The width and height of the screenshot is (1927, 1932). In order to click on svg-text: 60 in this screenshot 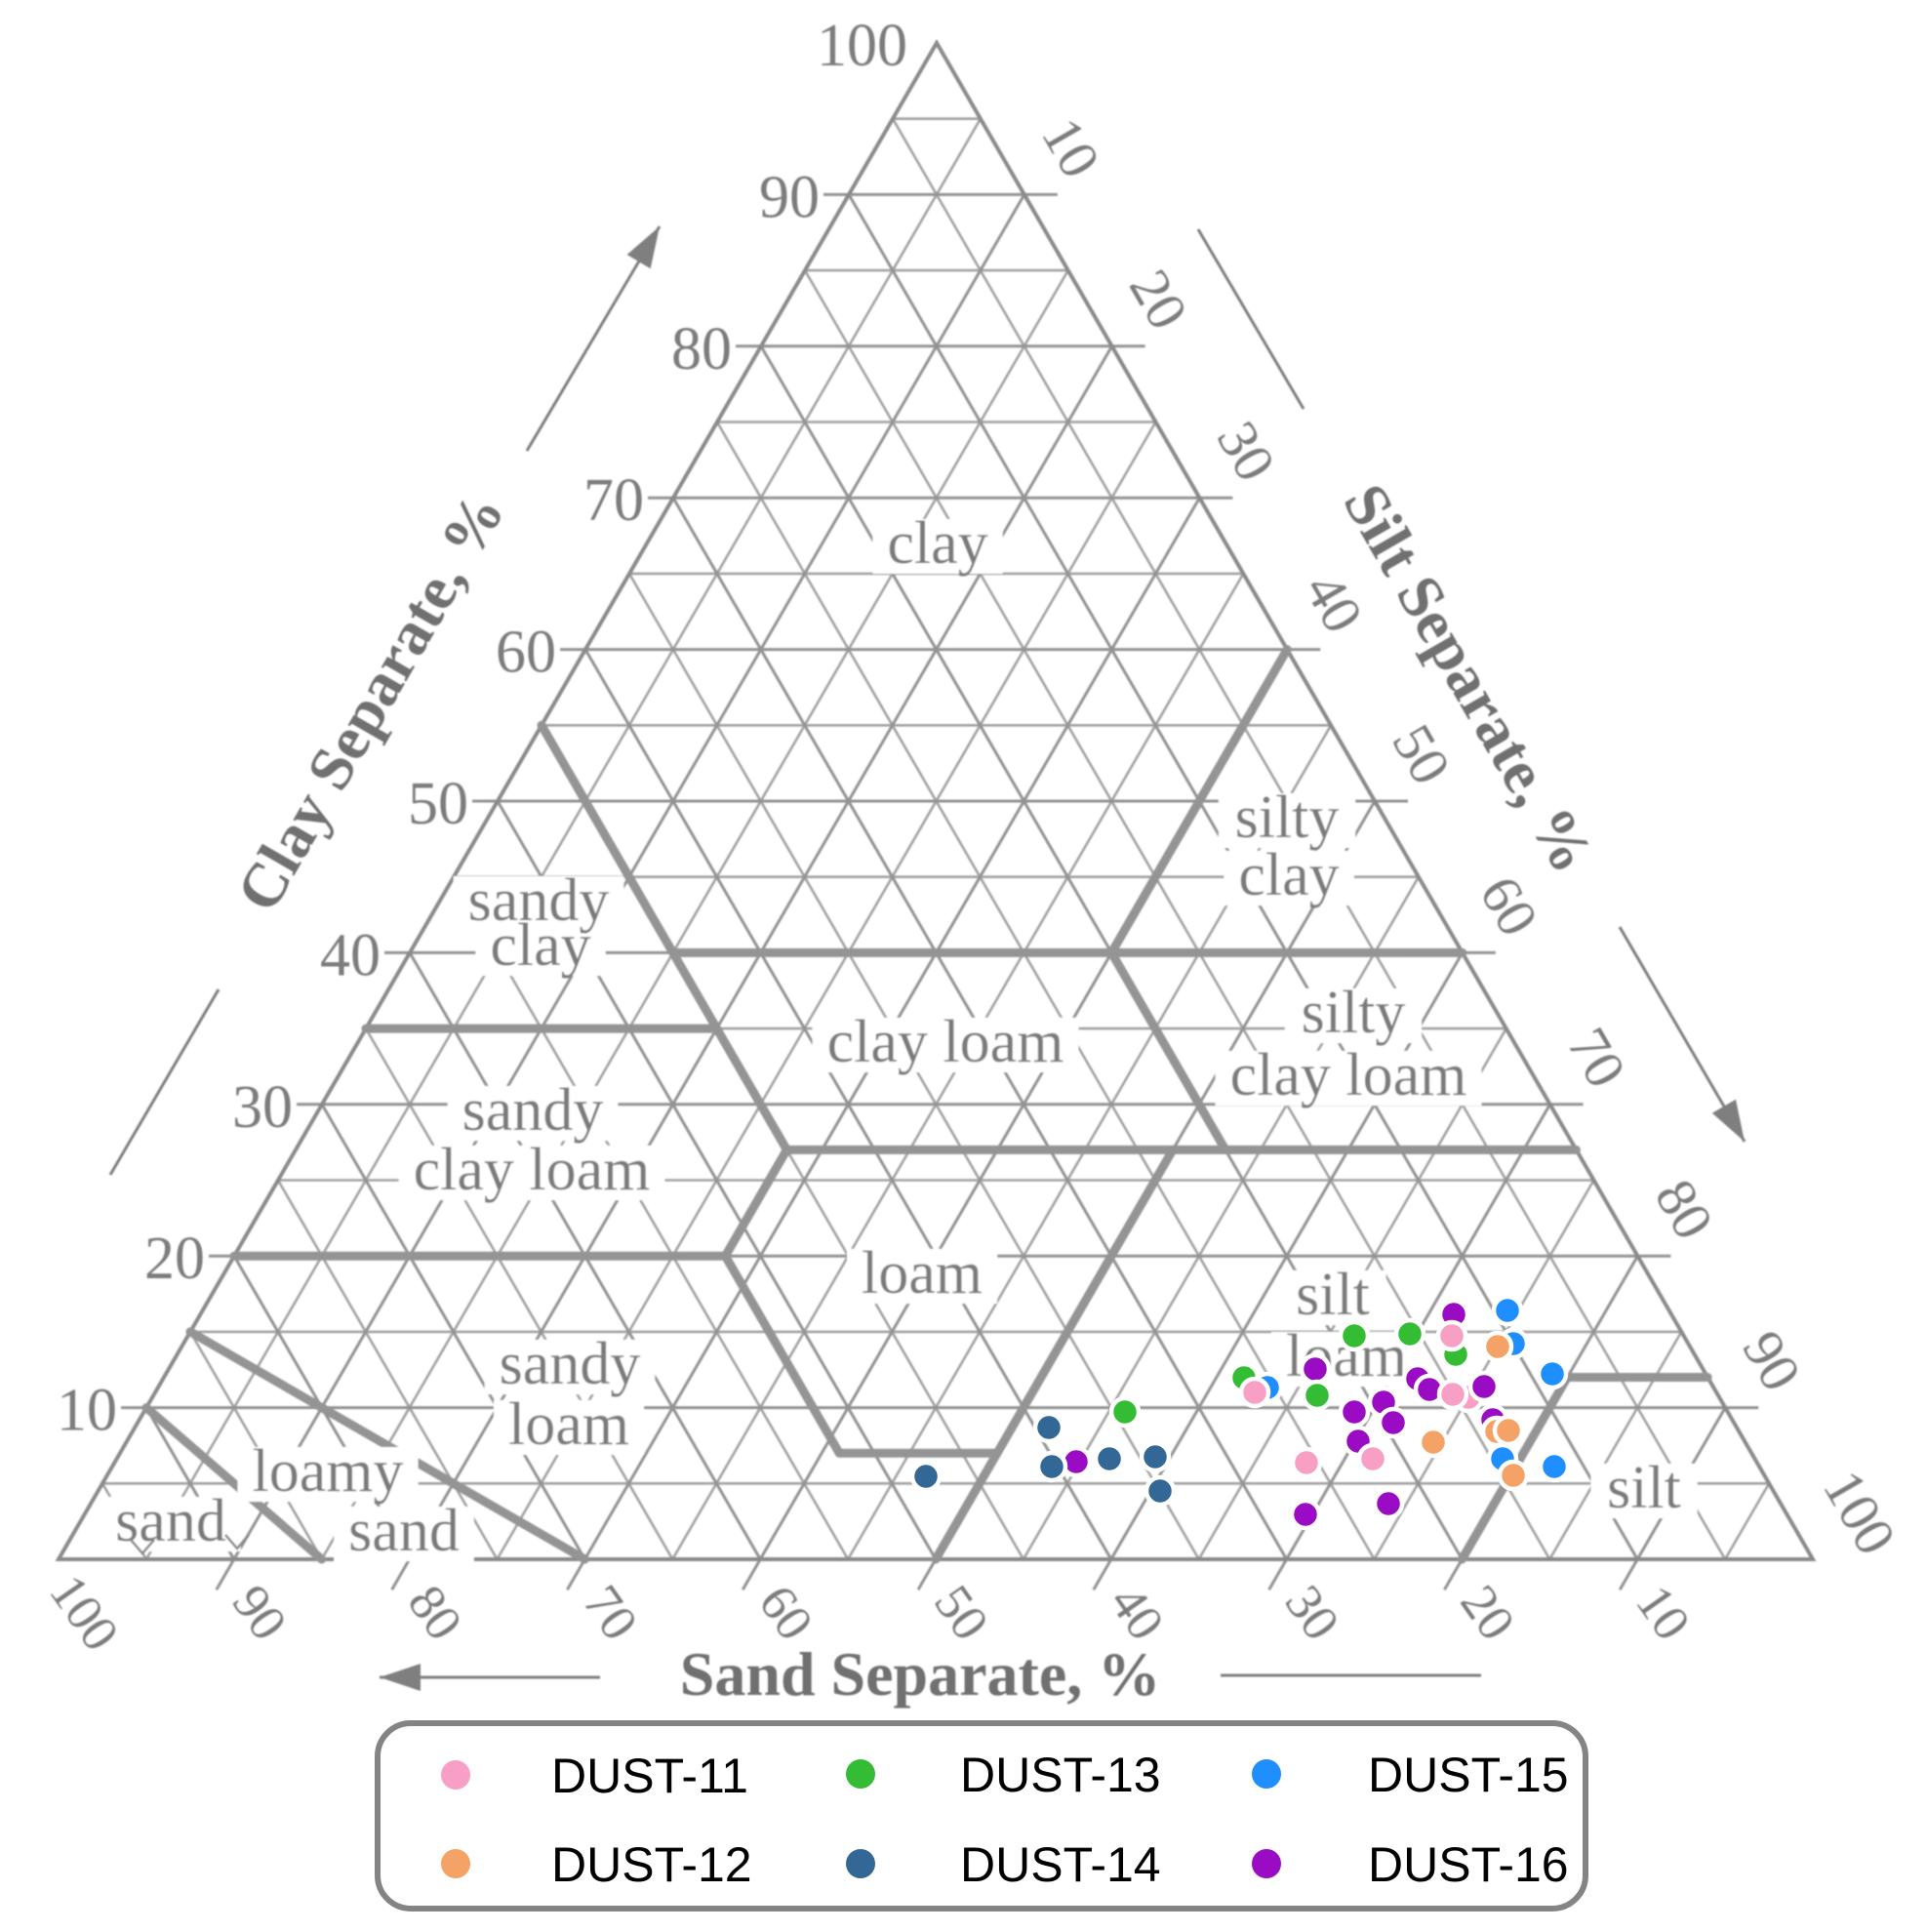, I will do `click(526, 653)`.